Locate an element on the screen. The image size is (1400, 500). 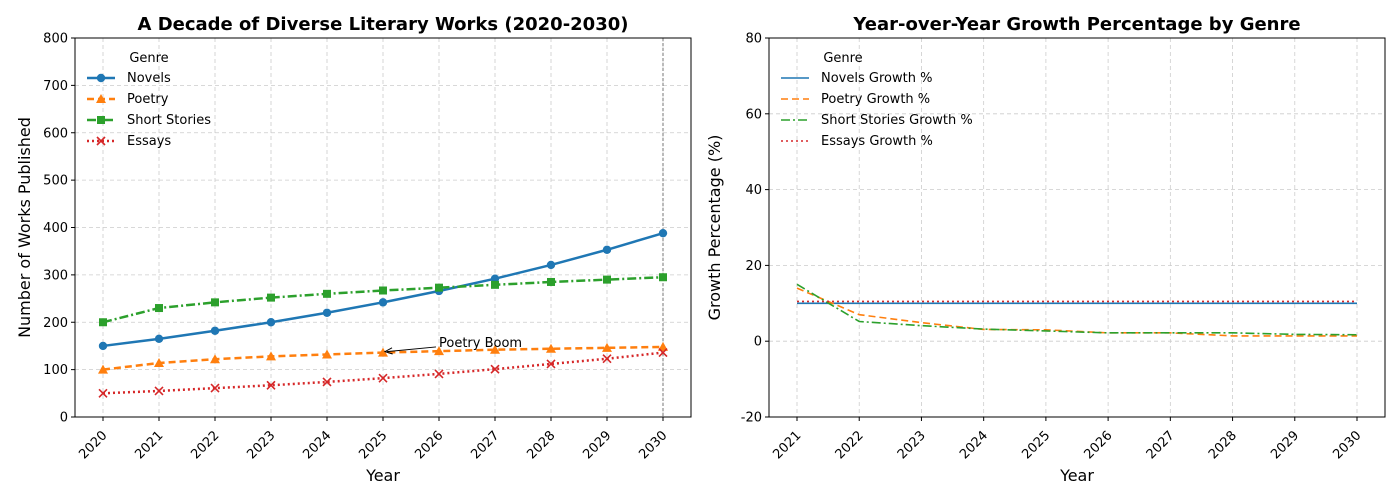
y-tick-label: 80 is located at coordinates (753, 39).